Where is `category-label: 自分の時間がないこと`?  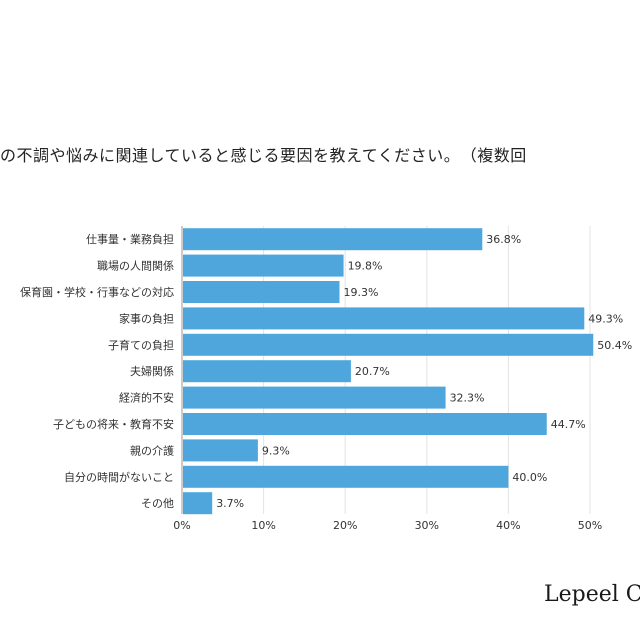
category-label: 自分の時間がないこと is located at coordinates (119, 477).